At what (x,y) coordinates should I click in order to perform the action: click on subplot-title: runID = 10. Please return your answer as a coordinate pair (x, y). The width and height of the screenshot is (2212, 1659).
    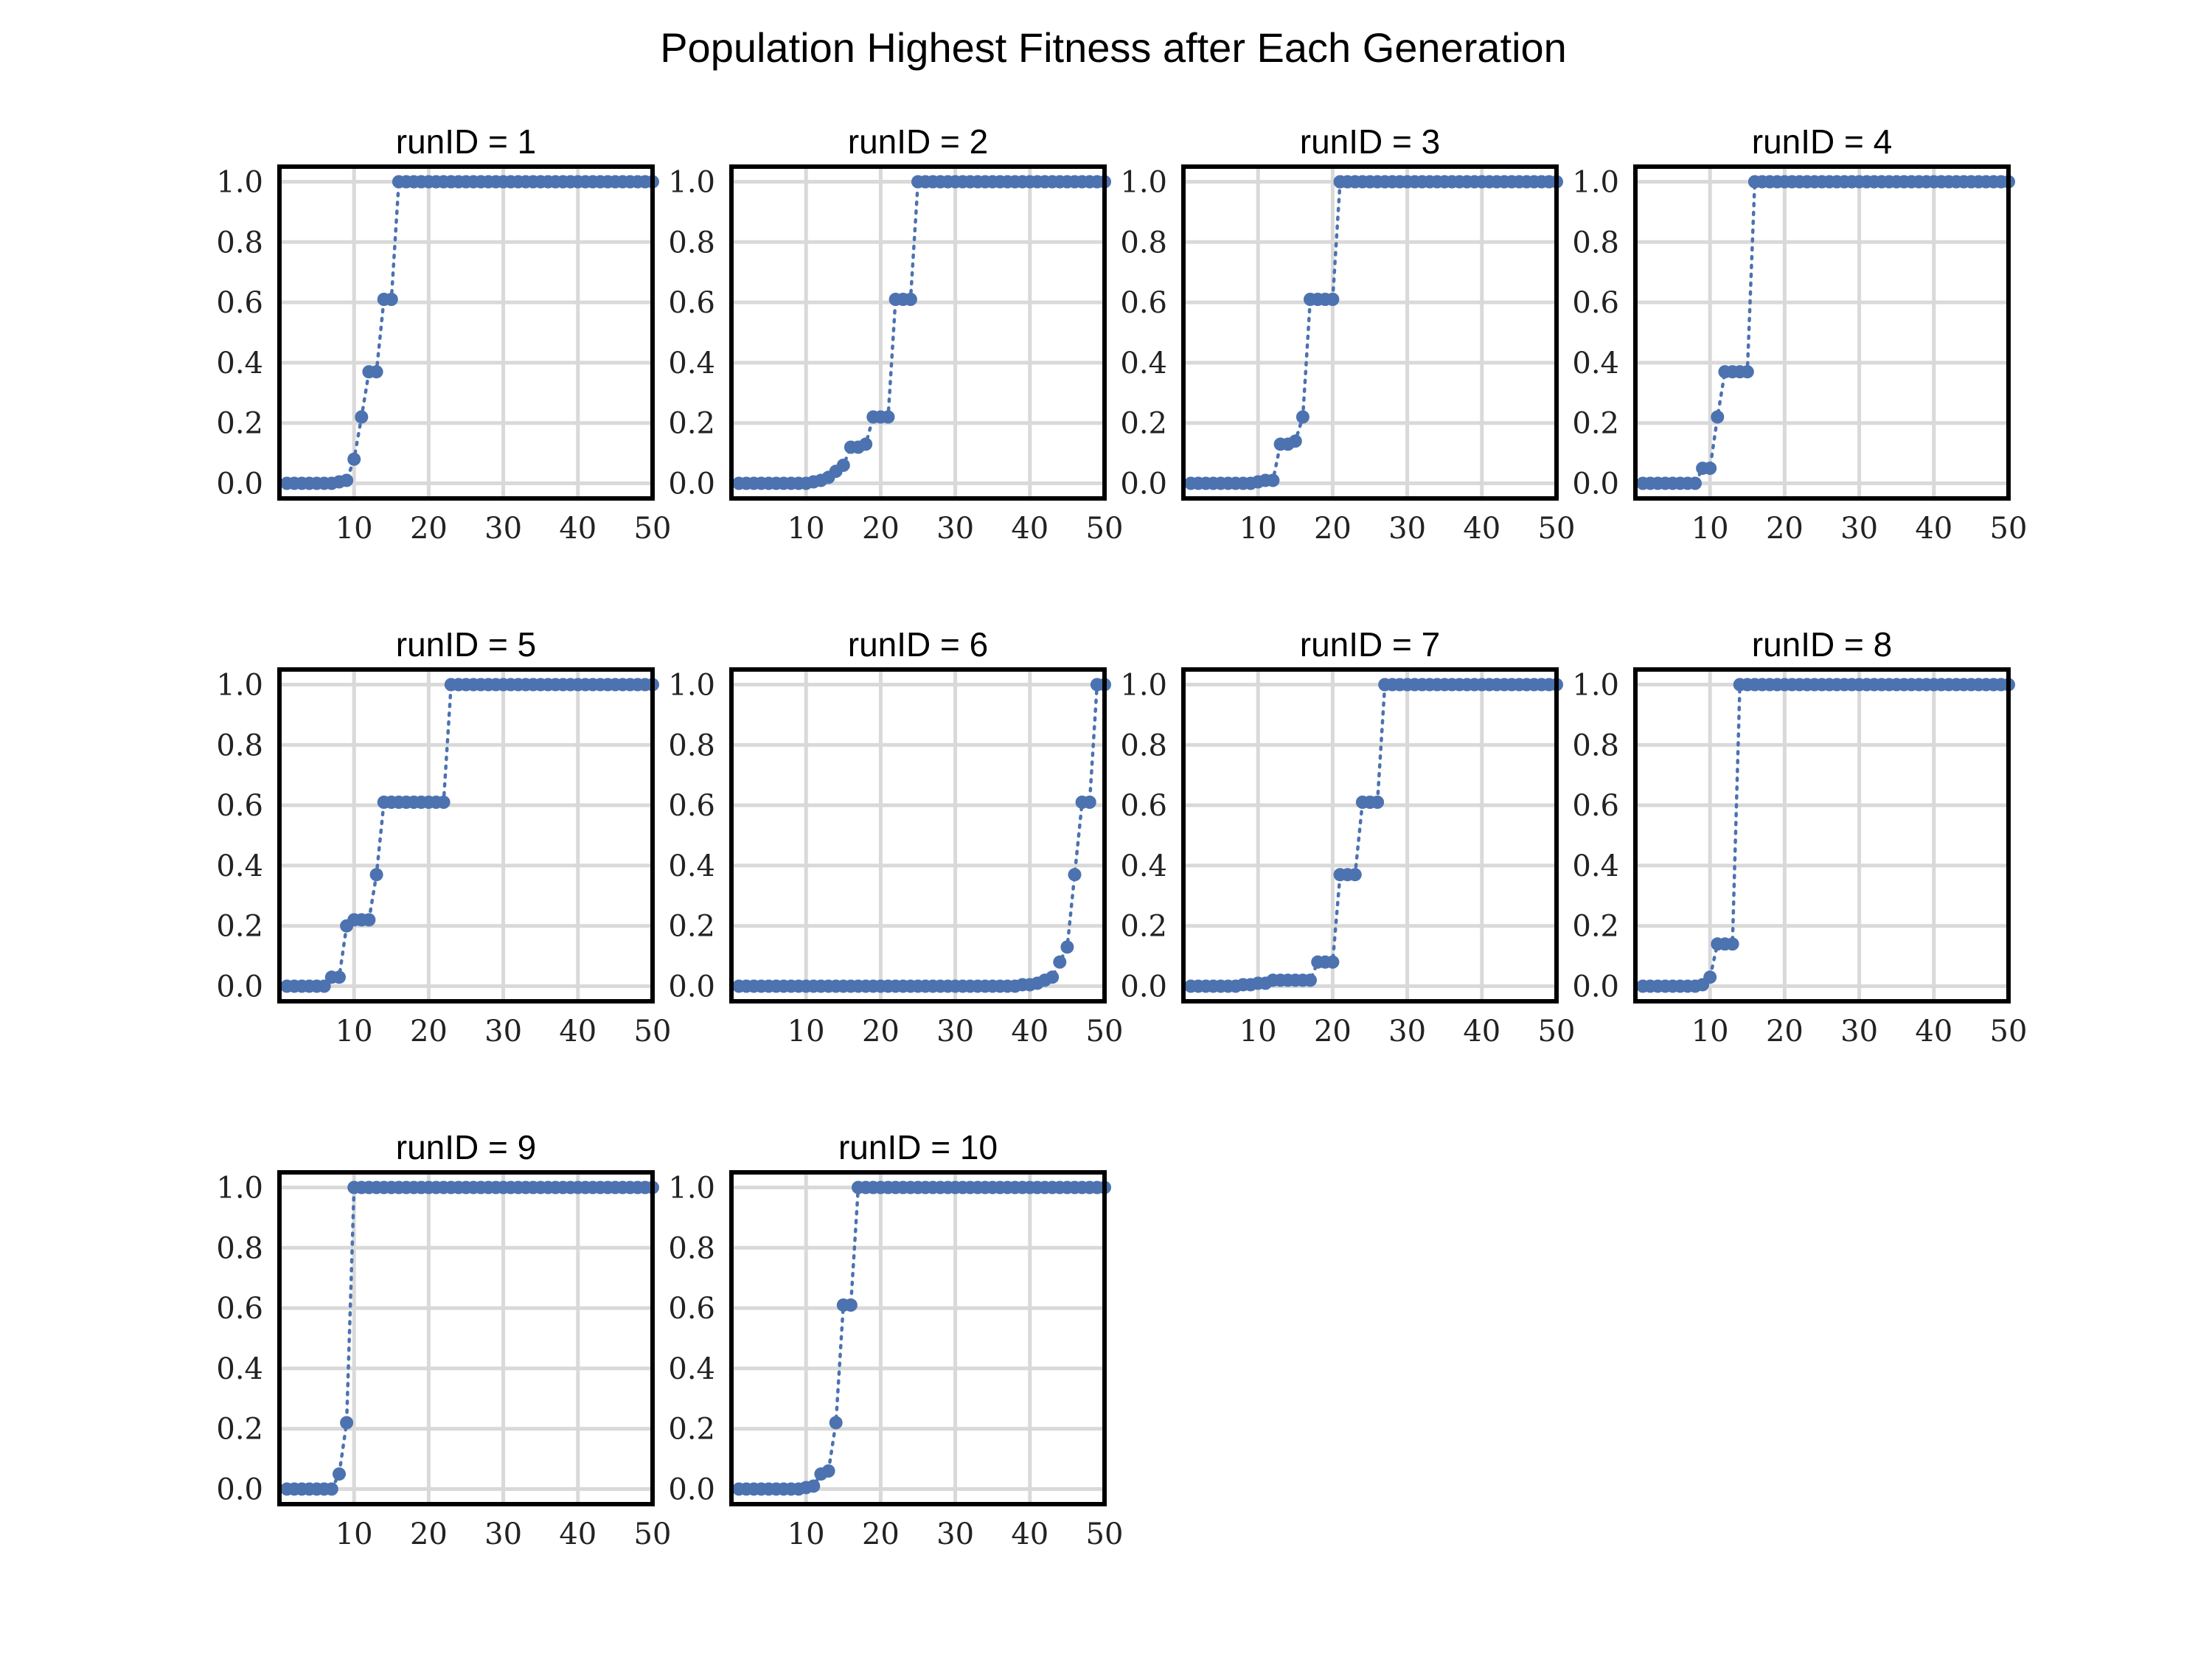
    Looking at the image, I should click on (918, 1147).